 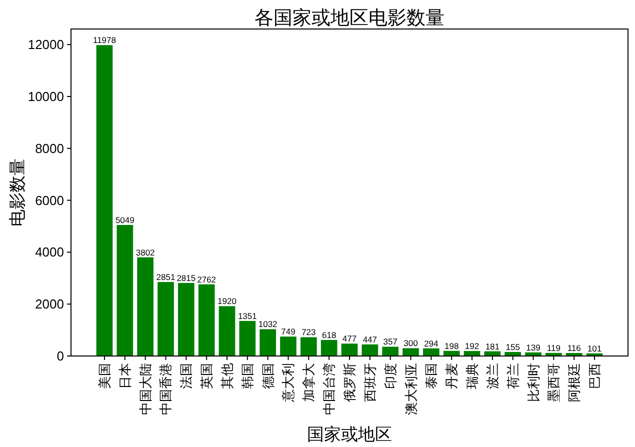 What do you see at coordinates (288, 331) in the screenshot?
I see `data-label: 749` at bounding box center [288, 331].